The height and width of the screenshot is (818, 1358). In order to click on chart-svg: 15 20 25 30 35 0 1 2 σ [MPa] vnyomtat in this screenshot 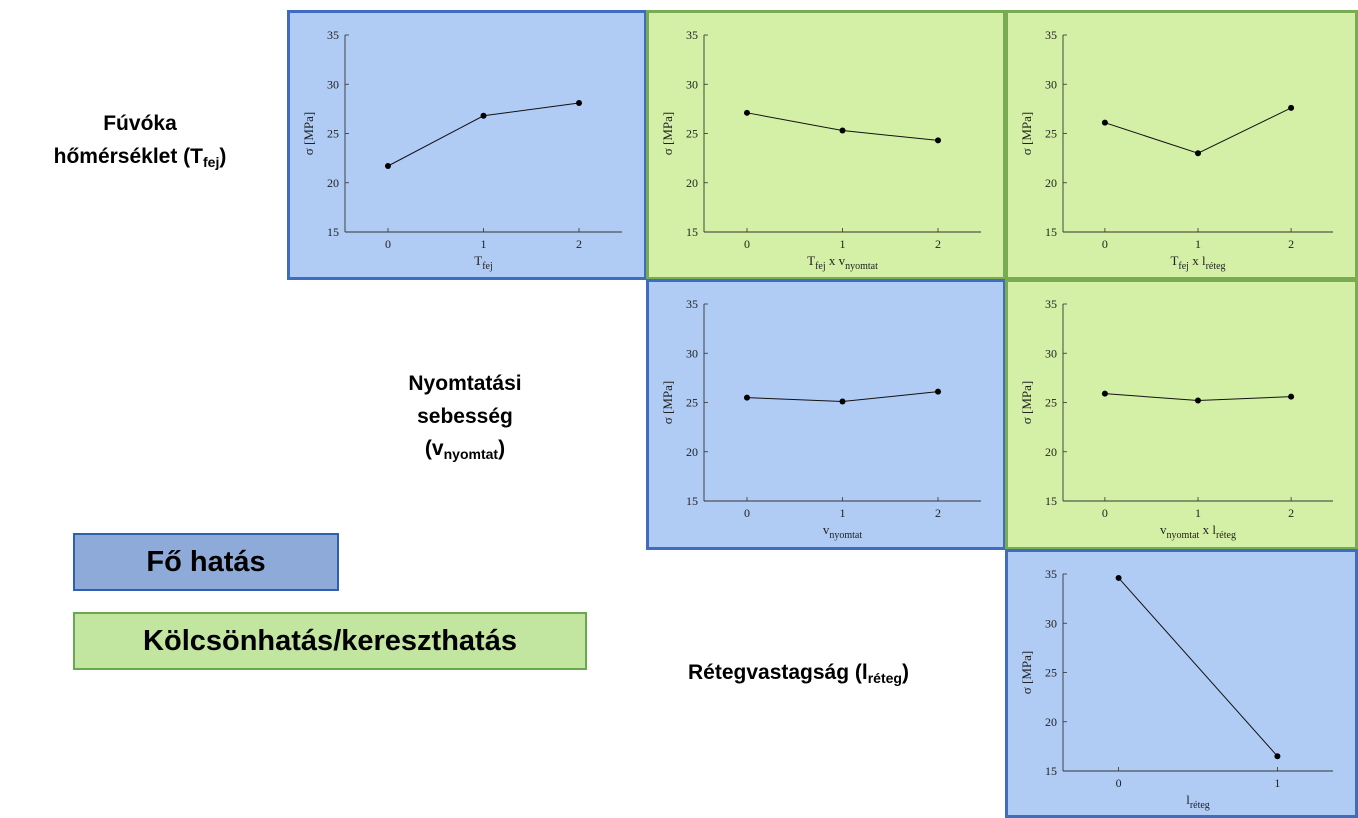, I will do `click(820, 419)`.